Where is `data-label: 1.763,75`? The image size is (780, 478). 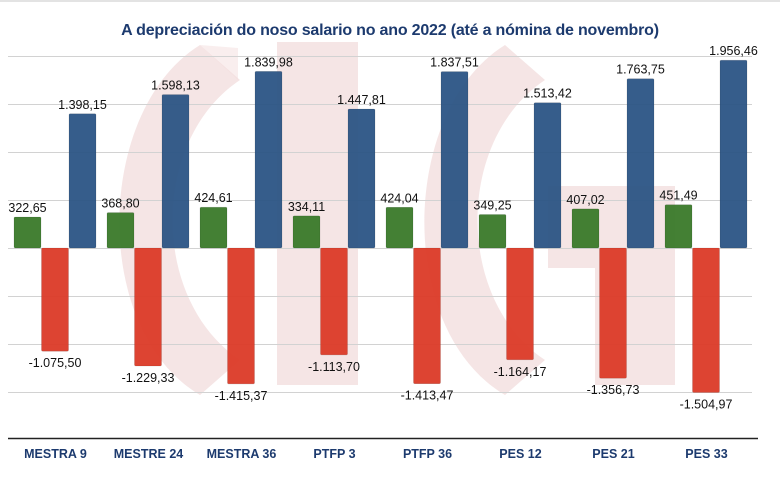
data-label: 1.763,75 is located at coordinates (640, 70).